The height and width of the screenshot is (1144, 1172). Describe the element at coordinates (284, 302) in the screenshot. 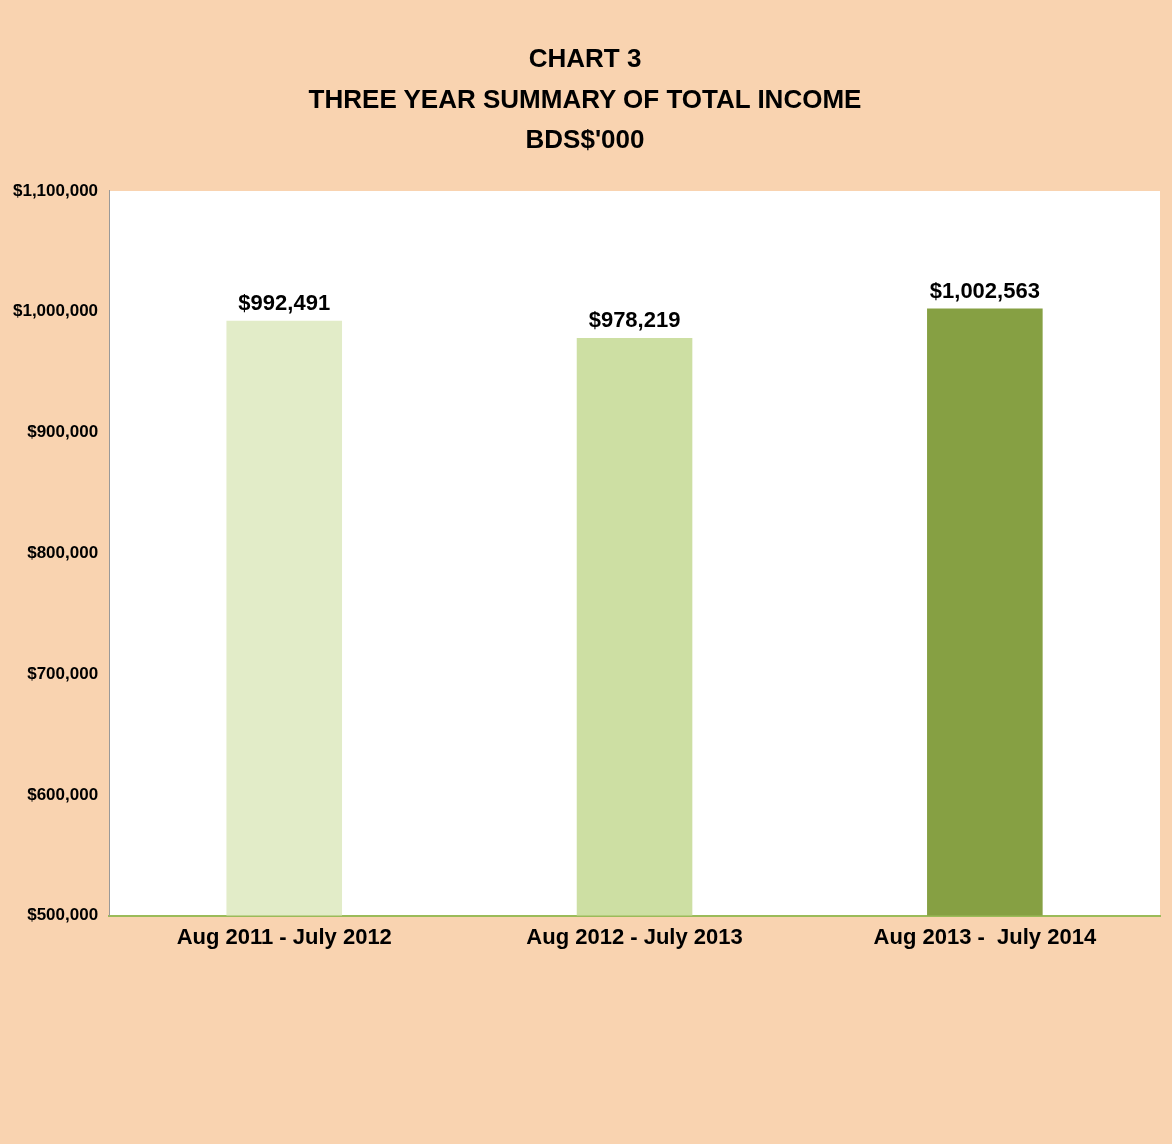

I see `data-label: $992,491` at that location.